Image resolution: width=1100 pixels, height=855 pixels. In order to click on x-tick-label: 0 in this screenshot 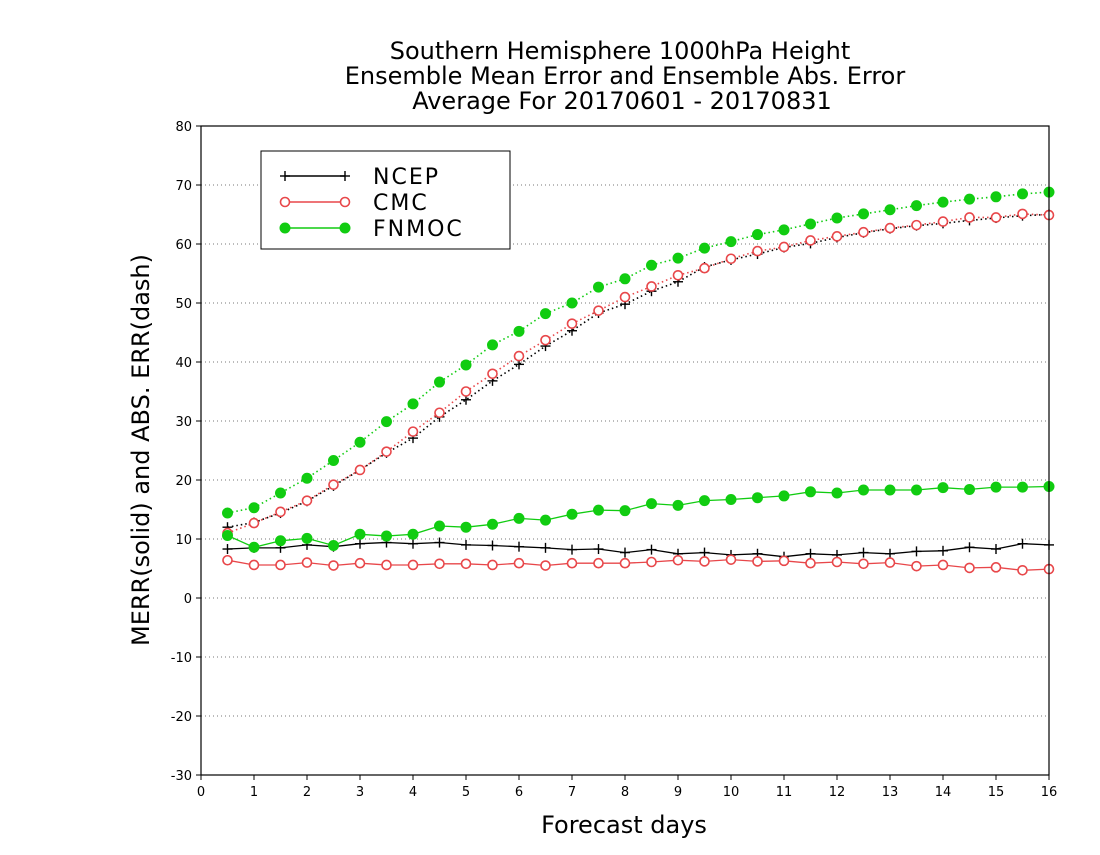, I will do `click(201, 792)`.